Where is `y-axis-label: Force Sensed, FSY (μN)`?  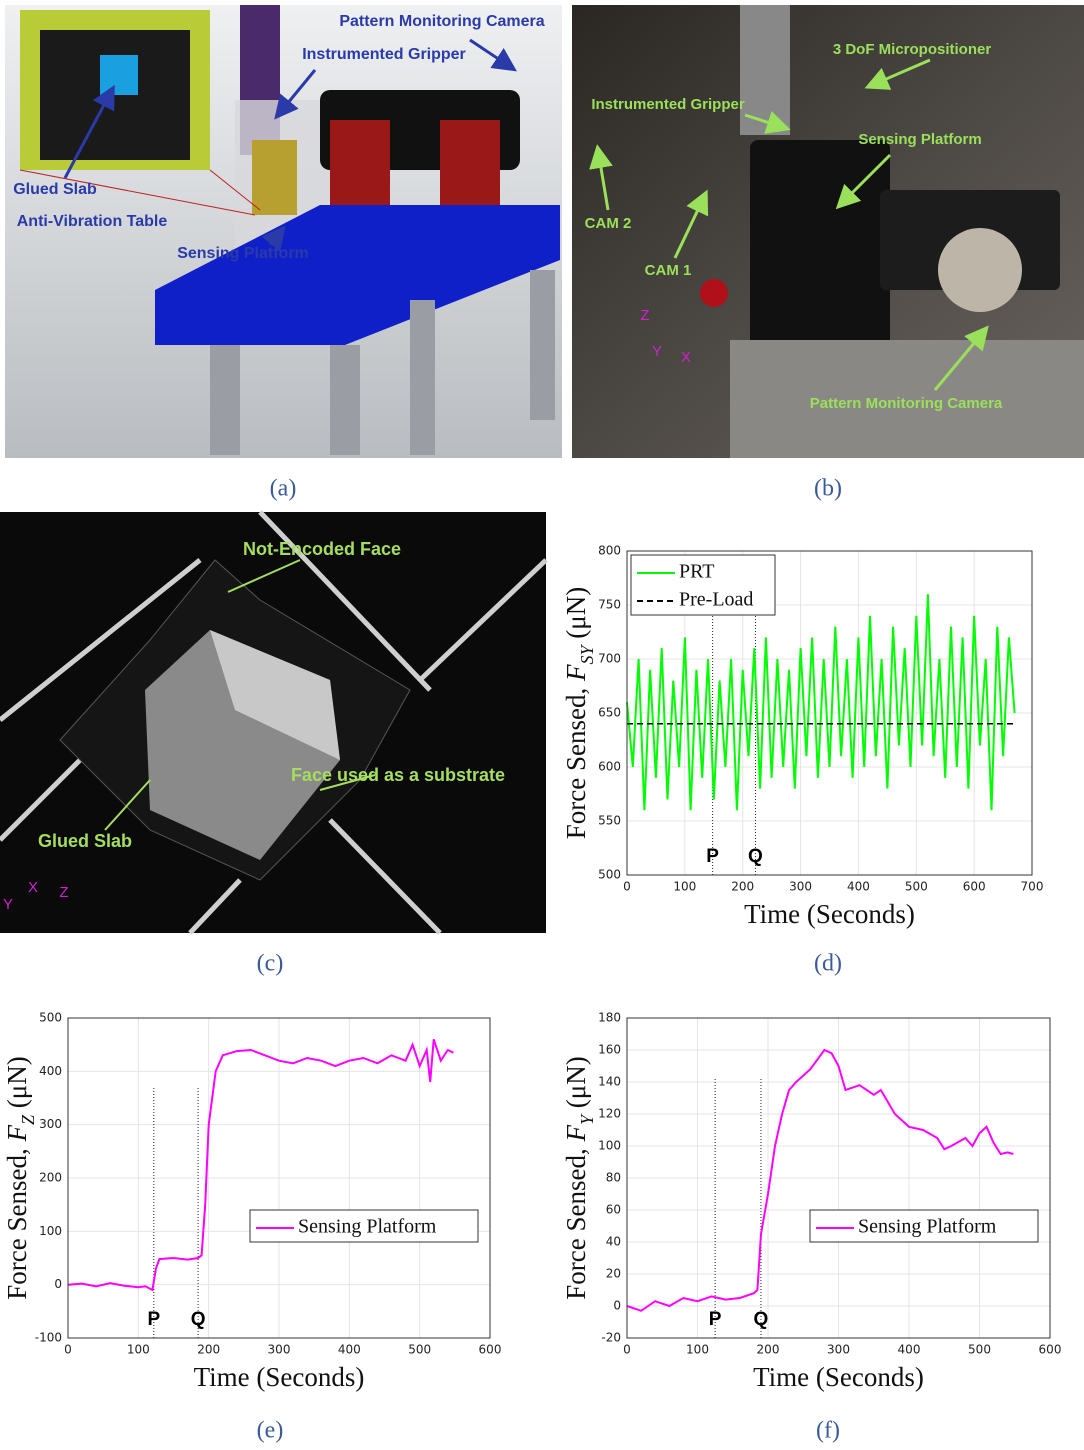
y-axis-label: Force Sensed, FSY (μN) is located at coordinates (579, 713).